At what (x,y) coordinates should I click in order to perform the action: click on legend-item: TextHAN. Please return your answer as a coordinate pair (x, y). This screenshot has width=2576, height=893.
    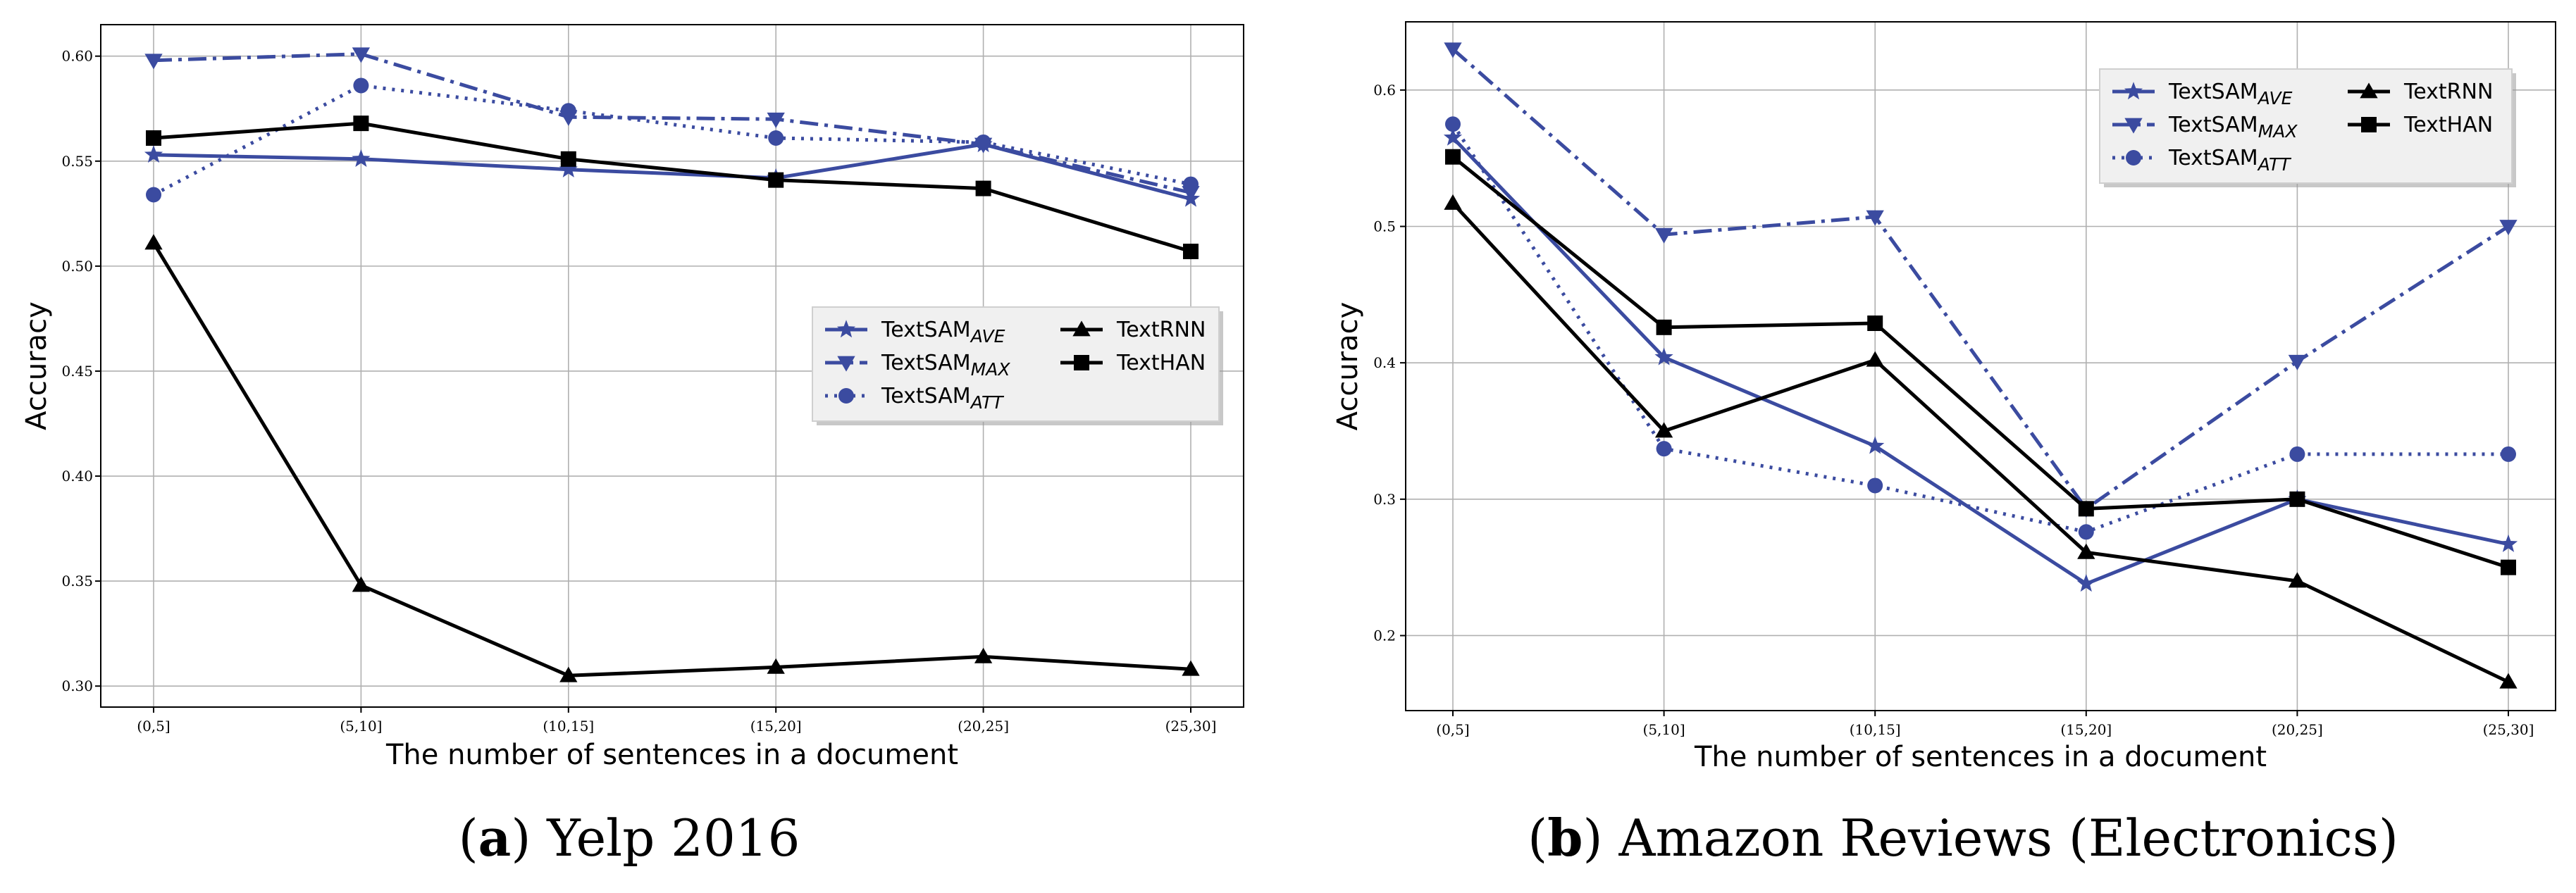
    Looking at the image, I should click on (1133, 363).